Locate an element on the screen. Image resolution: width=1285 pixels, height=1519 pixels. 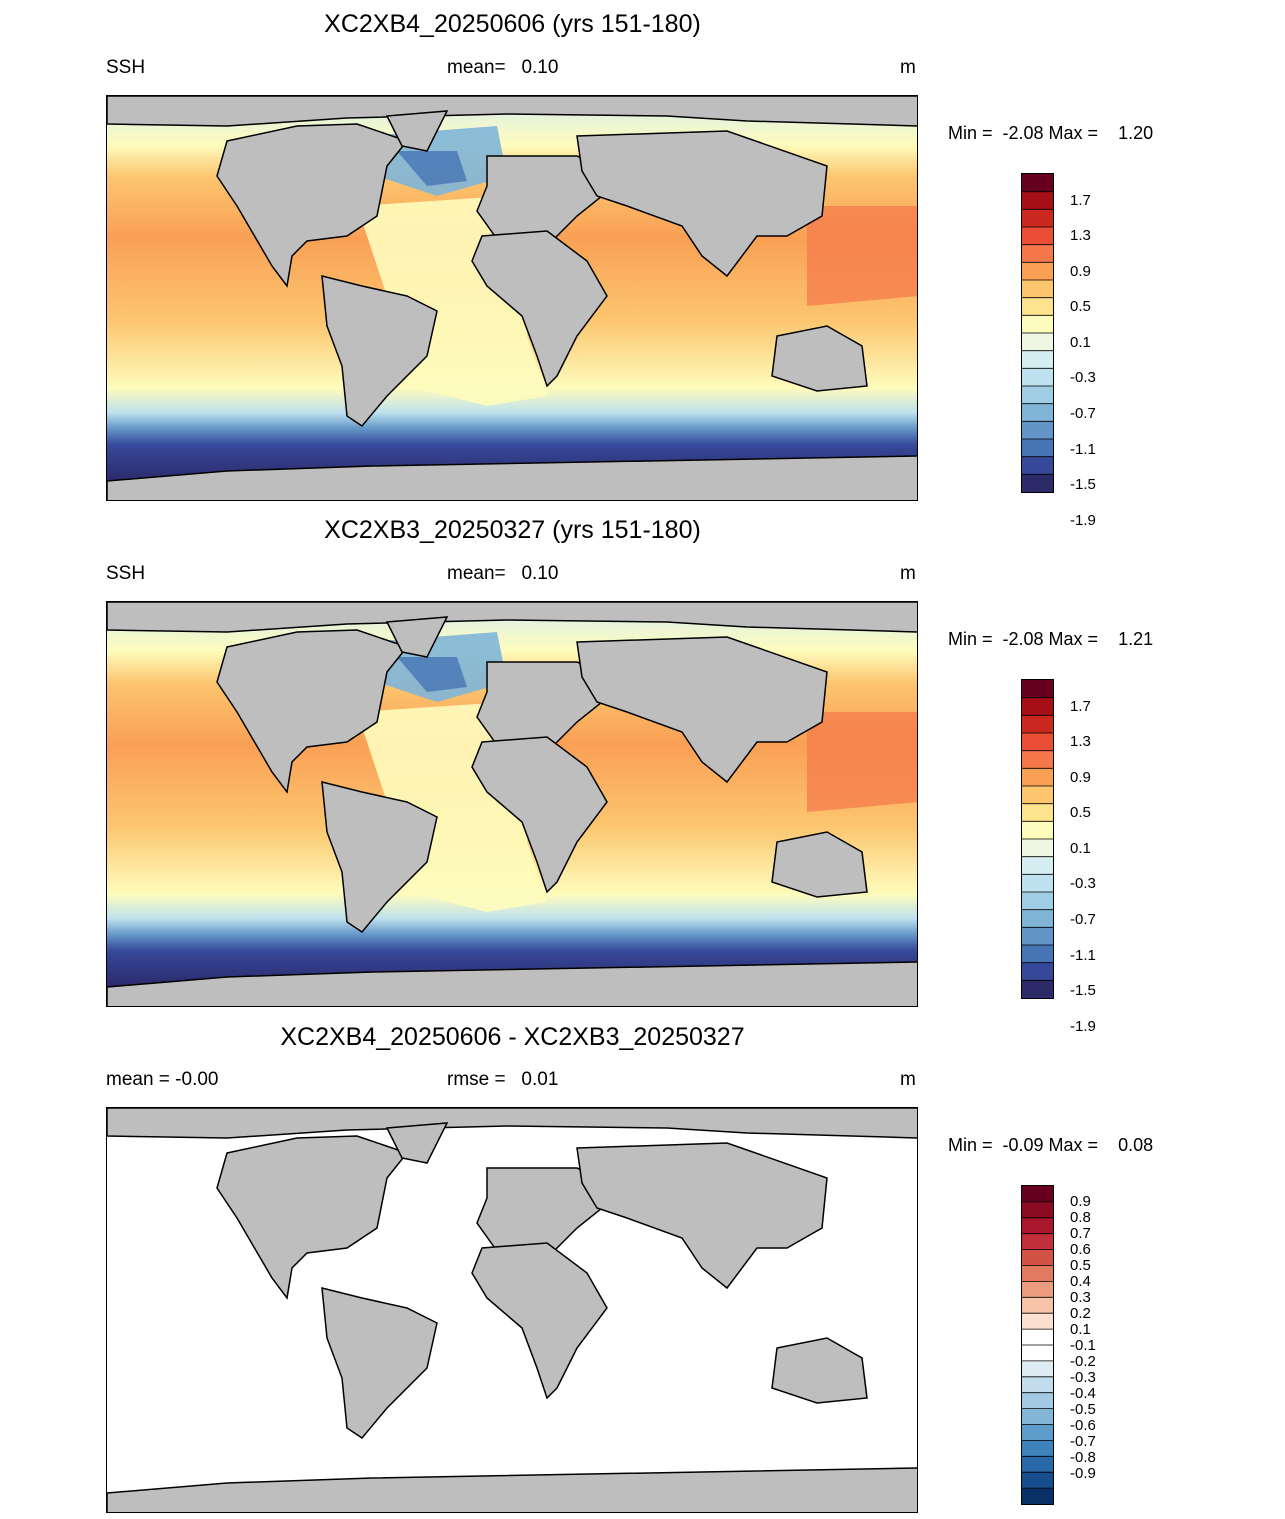
colorbar-tick-label: -0.5 is located at coordinates (1083, 1409).